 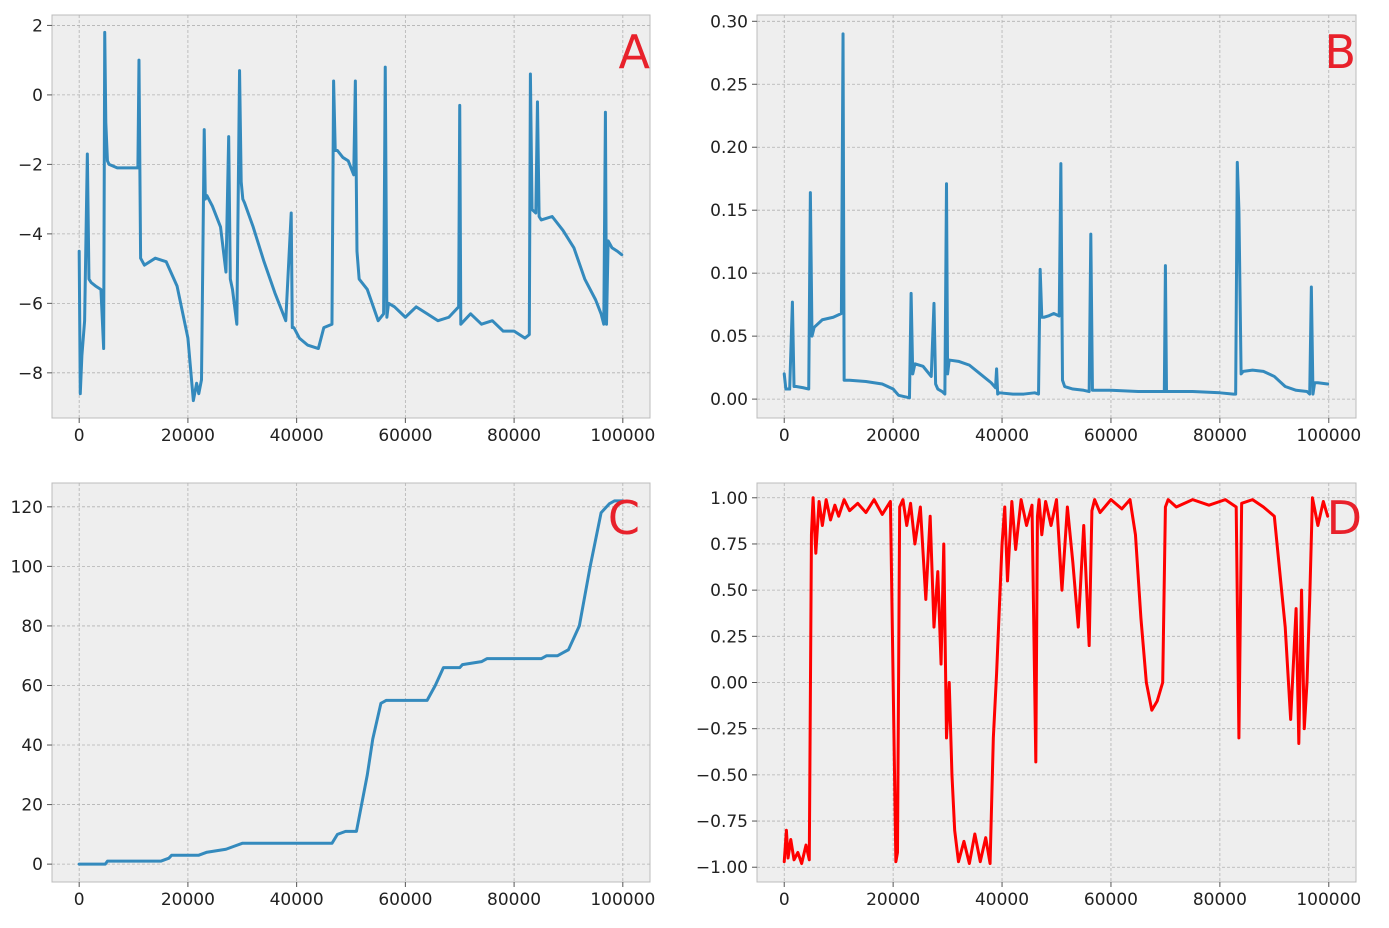 I want to click on y-tick-label: −2, so click(x=30, y=165).